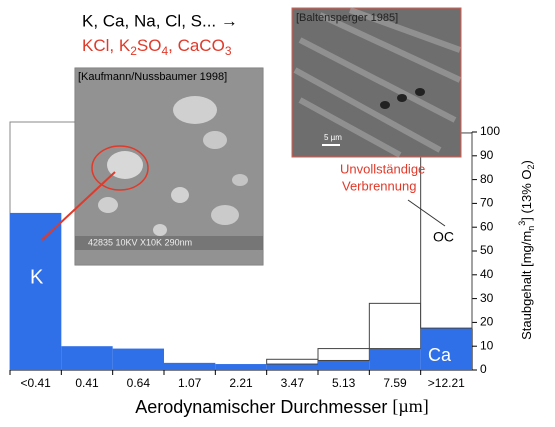  Describe the element at coordinates (526, 162) in the screenshot. I see `label-part: )` at that location.